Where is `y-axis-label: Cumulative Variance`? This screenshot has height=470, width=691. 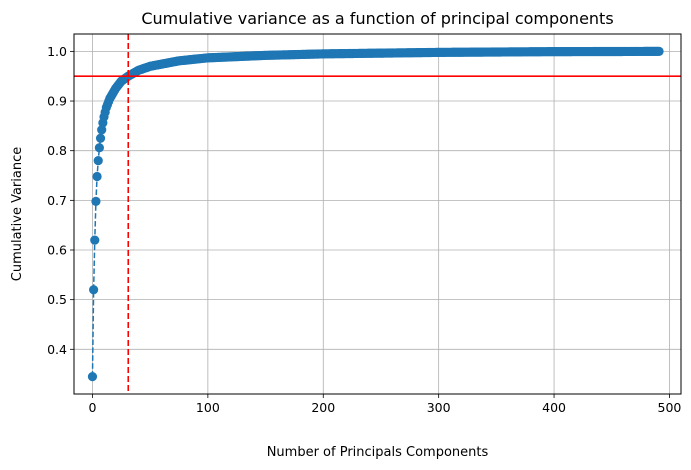 y-axis-label: Cumulative Variance is located at coordinates (17, 214).